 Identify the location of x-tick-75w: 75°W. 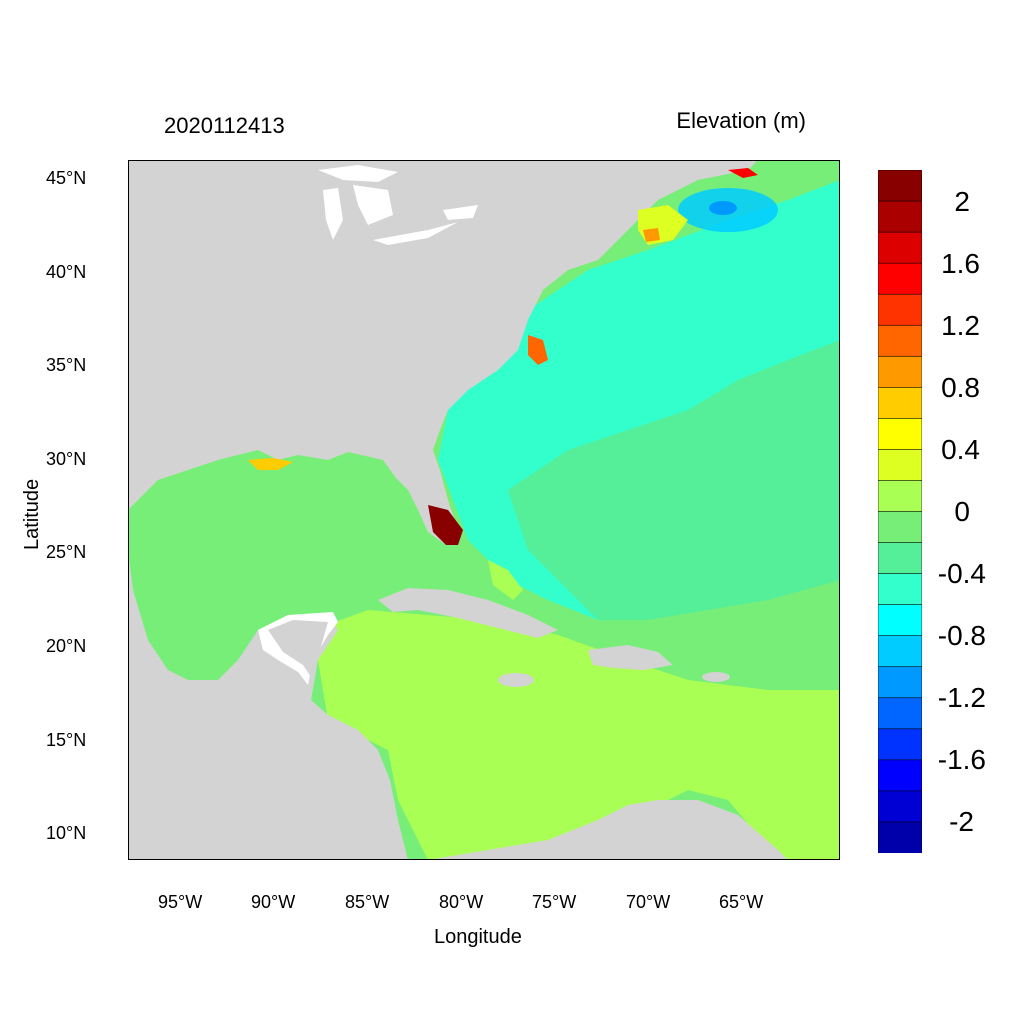
(554, 902).